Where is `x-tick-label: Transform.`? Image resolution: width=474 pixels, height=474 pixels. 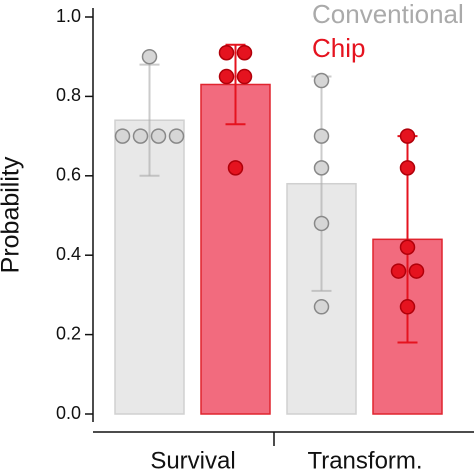
x-tick-label: Transform. is located at coordinates (364, 460).